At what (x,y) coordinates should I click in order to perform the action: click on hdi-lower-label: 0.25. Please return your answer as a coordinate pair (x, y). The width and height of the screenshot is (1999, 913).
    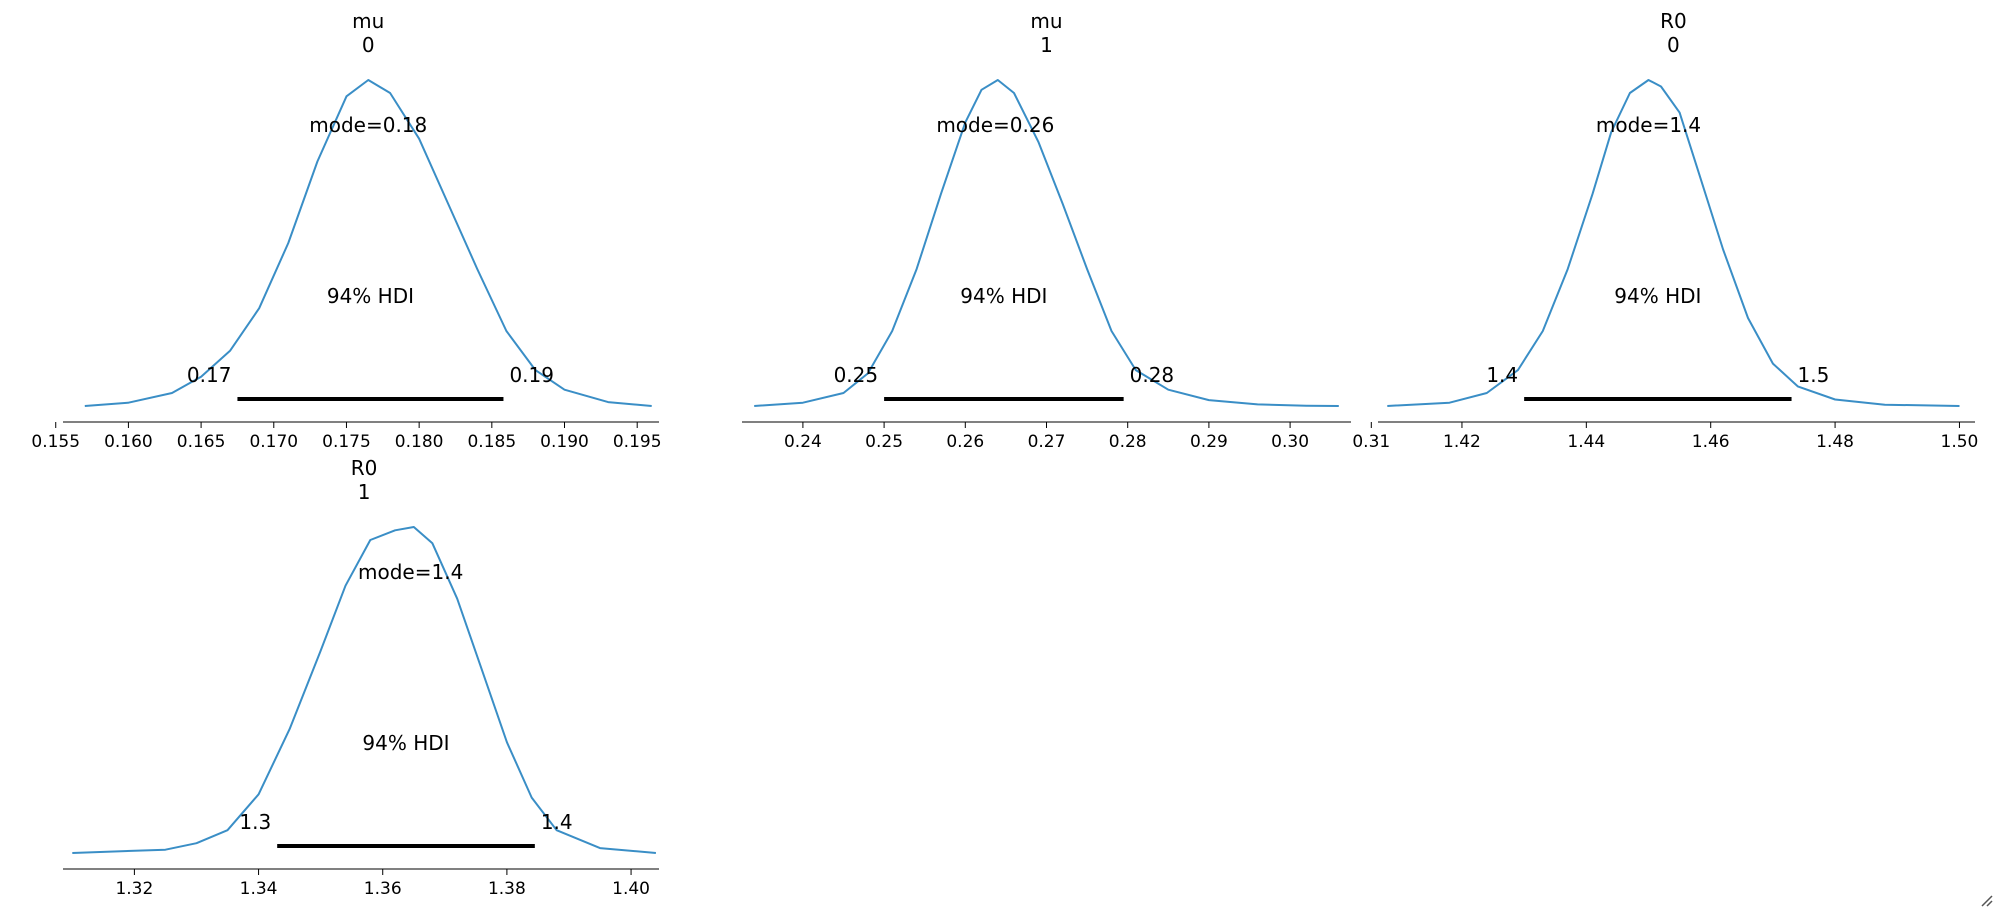
    Looking at the image, I should click on (856, 375).